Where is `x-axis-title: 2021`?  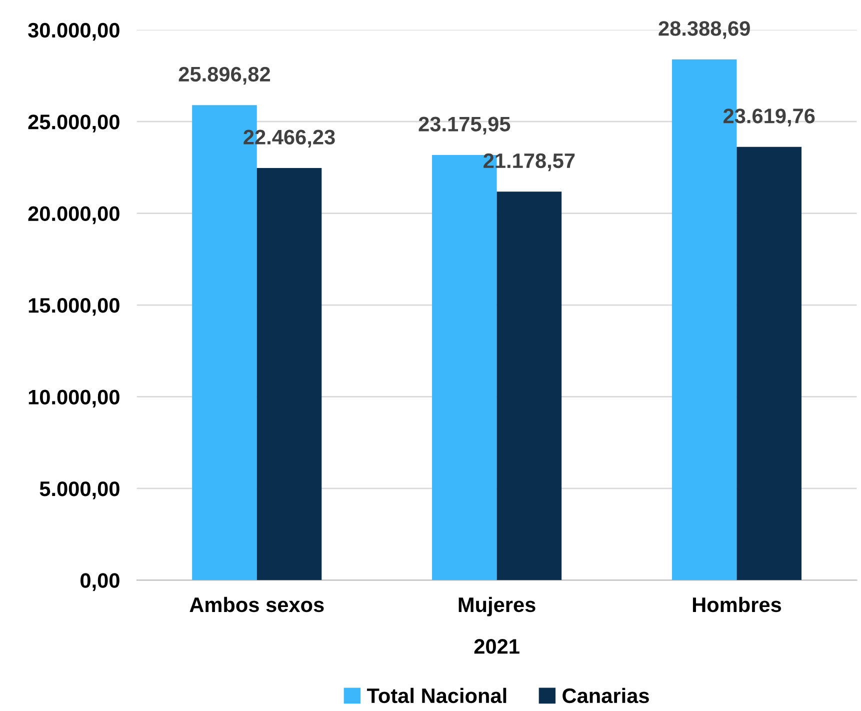 x-axis-title: 2021 is located at coordinates (497, 646).